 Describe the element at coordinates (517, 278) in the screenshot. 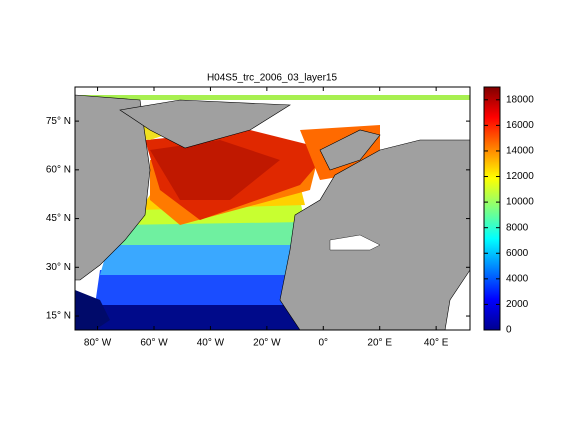

I see `colorbar-tick-label: 4000` at that location.